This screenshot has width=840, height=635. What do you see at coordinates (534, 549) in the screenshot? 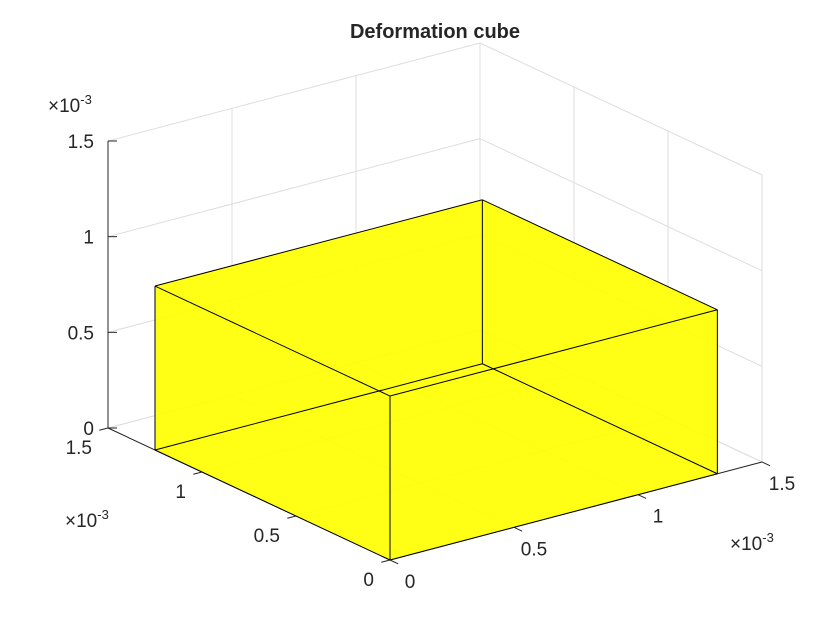
I see `x-tick-label-1: 0.5` at bounding box center [534, 549].